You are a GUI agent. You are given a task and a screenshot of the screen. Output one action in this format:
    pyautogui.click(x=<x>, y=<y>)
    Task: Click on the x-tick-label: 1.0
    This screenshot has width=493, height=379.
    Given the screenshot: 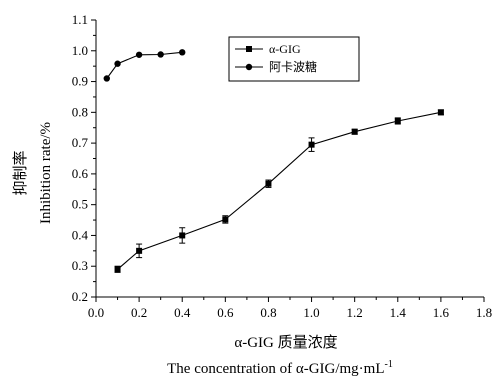 What is the action you would take?
    pyautogui.click(x=311, y=312)
    